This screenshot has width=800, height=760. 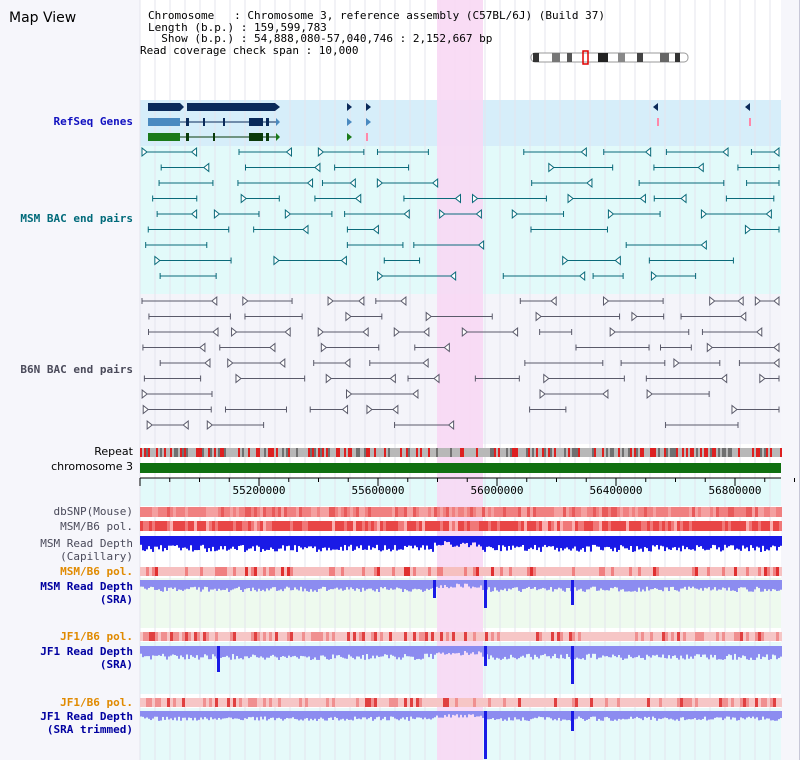 What do you see at coordinates (460, 214) in the screenshot?
I see `msm-bac-end-pairs-glyphs` at bounding box center [460, 214].